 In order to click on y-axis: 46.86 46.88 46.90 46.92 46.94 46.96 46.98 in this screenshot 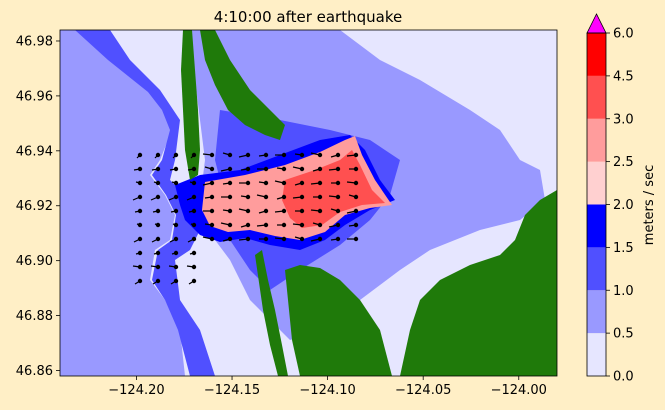, I will do `click(38, 206)`.